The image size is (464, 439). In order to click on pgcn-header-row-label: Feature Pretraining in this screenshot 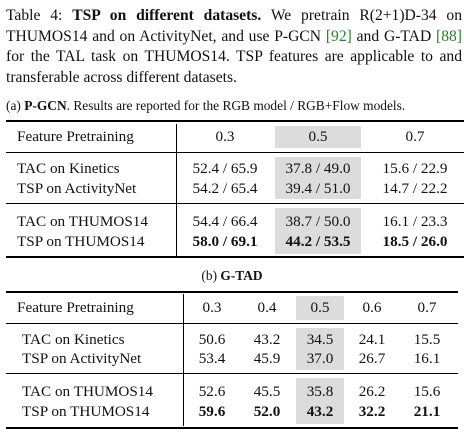, I will do `click(75, 136)`.